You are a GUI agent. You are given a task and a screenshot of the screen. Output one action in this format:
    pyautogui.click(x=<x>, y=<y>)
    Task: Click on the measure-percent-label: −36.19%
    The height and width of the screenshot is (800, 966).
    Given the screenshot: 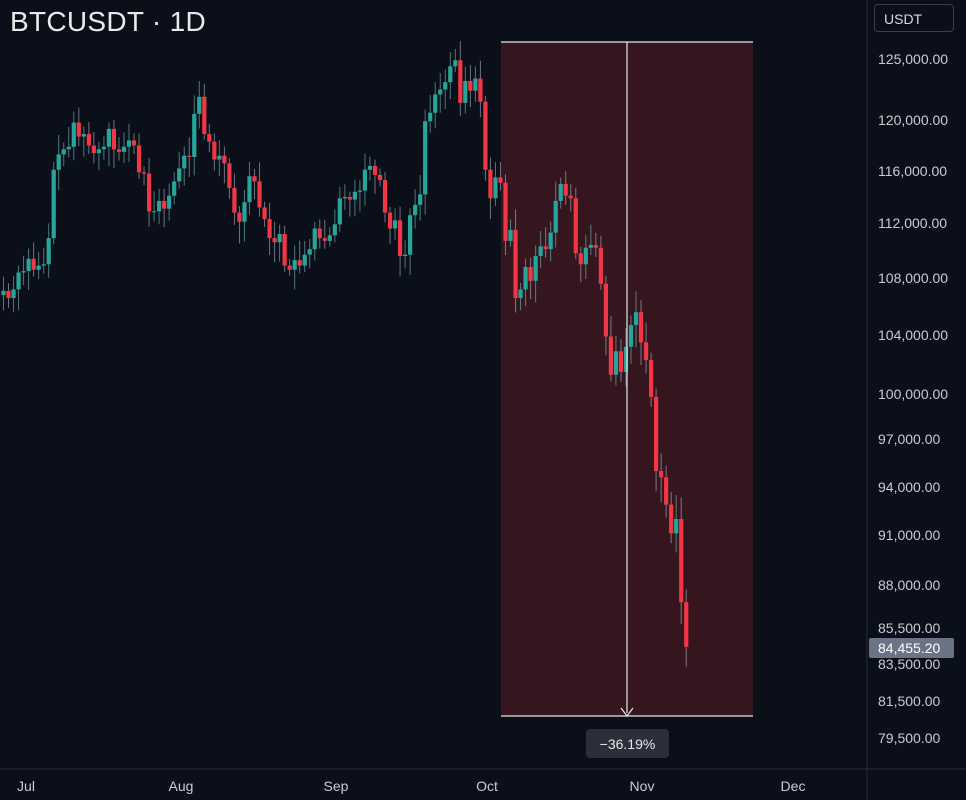 What is the action you would take?
    pyautogui.click(x=628, y=744)
    